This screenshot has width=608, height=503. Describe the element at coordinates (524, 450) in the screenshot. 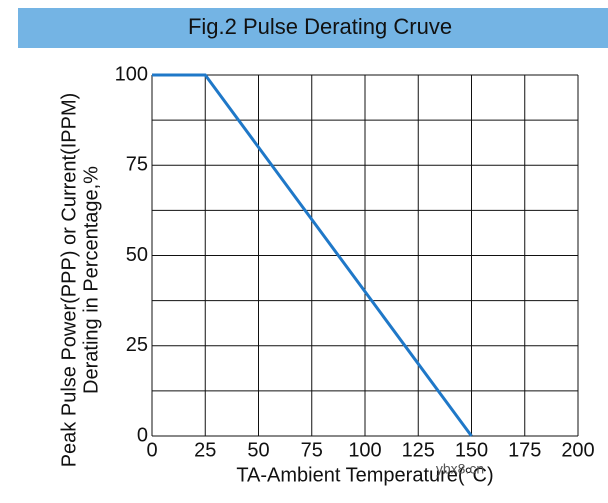

I see `x-tick-label: 175` at that location.